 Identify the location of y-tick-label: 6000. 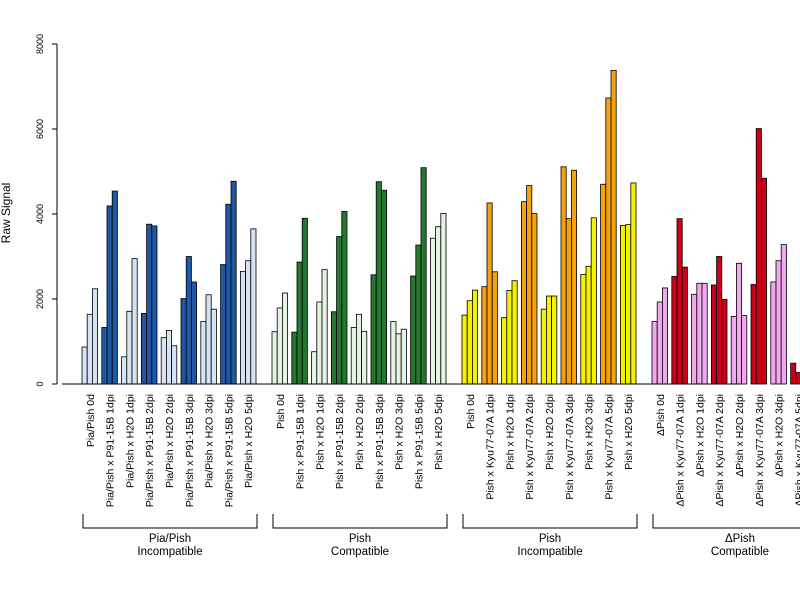
(40, 129).